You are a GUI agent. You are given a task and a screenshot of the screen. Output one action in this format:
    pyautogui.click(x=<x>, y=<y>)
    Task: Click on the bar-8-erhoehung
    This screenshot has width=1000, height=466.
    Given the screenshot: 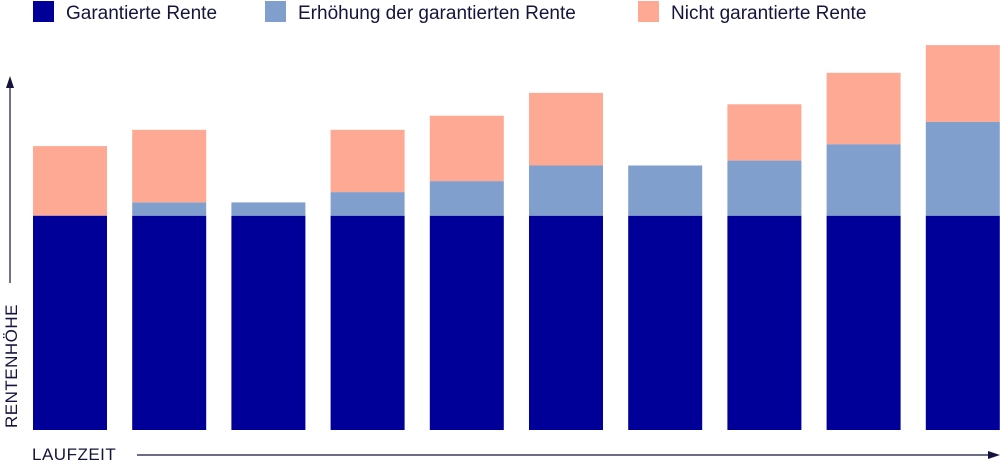 What is the action you would take?
    pyautogui.click(x=764, y=188)
    